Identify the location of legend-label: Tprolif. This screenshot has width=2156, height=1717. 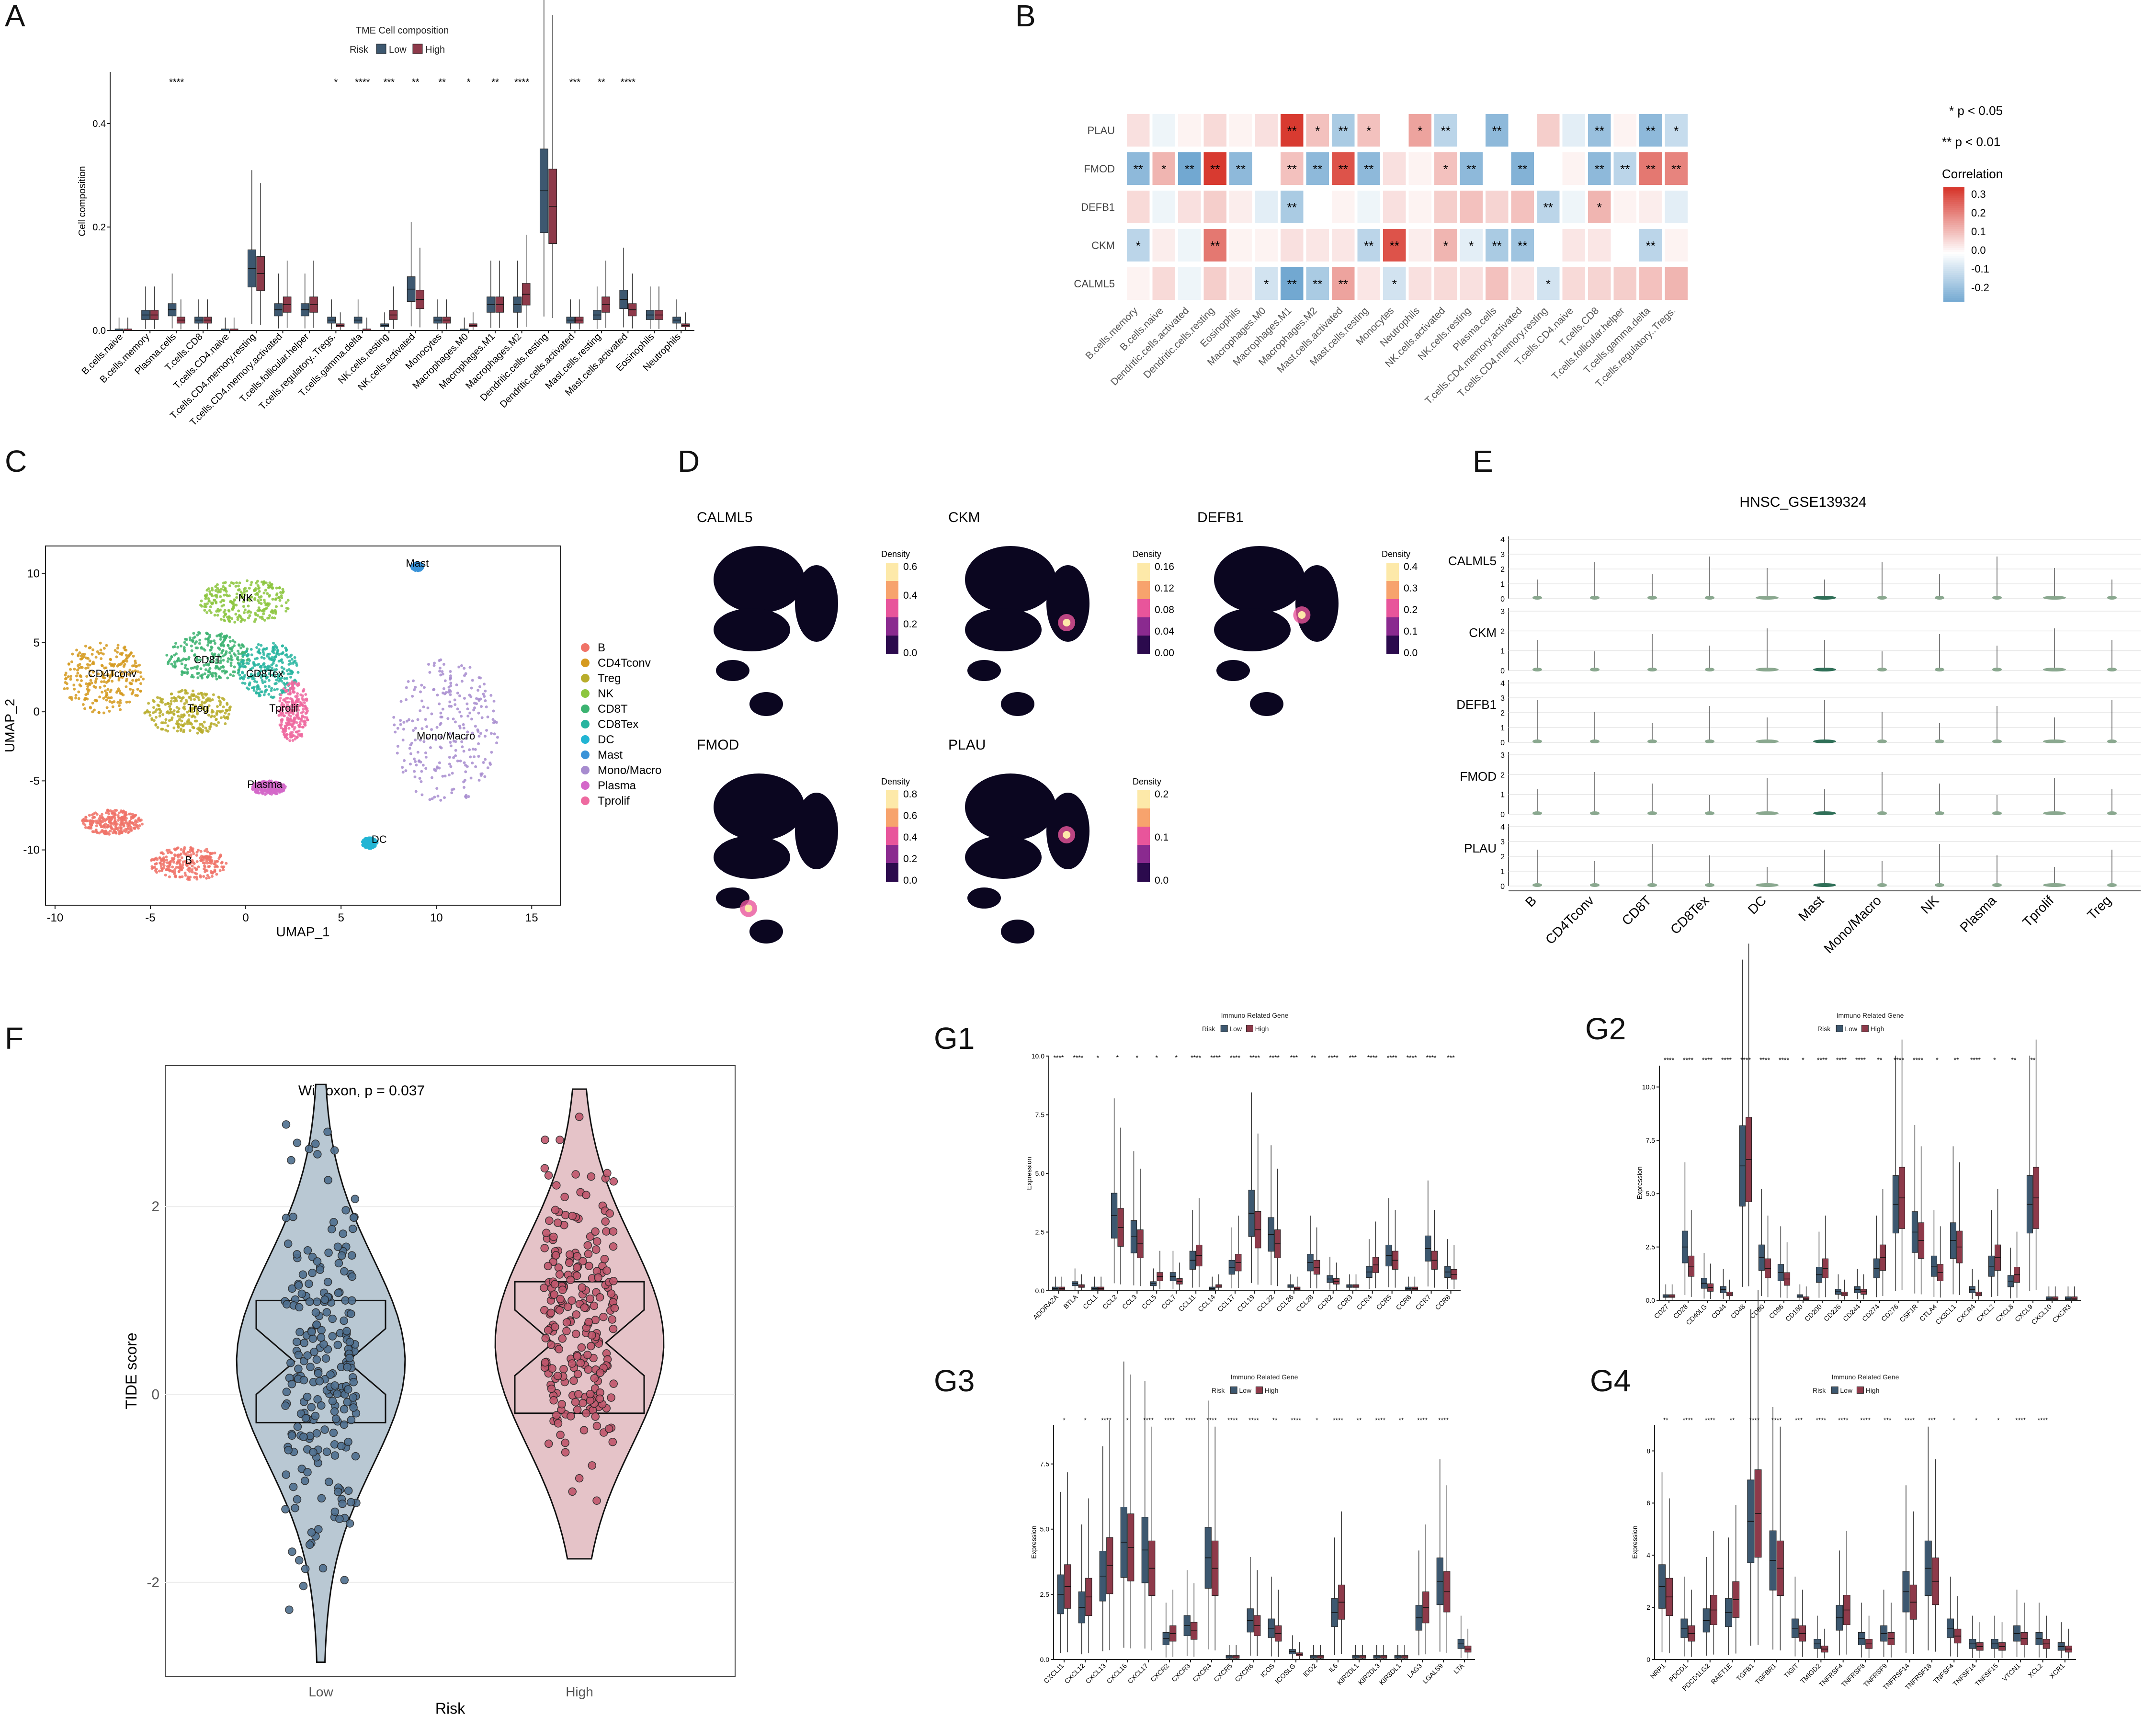
(614, 801).